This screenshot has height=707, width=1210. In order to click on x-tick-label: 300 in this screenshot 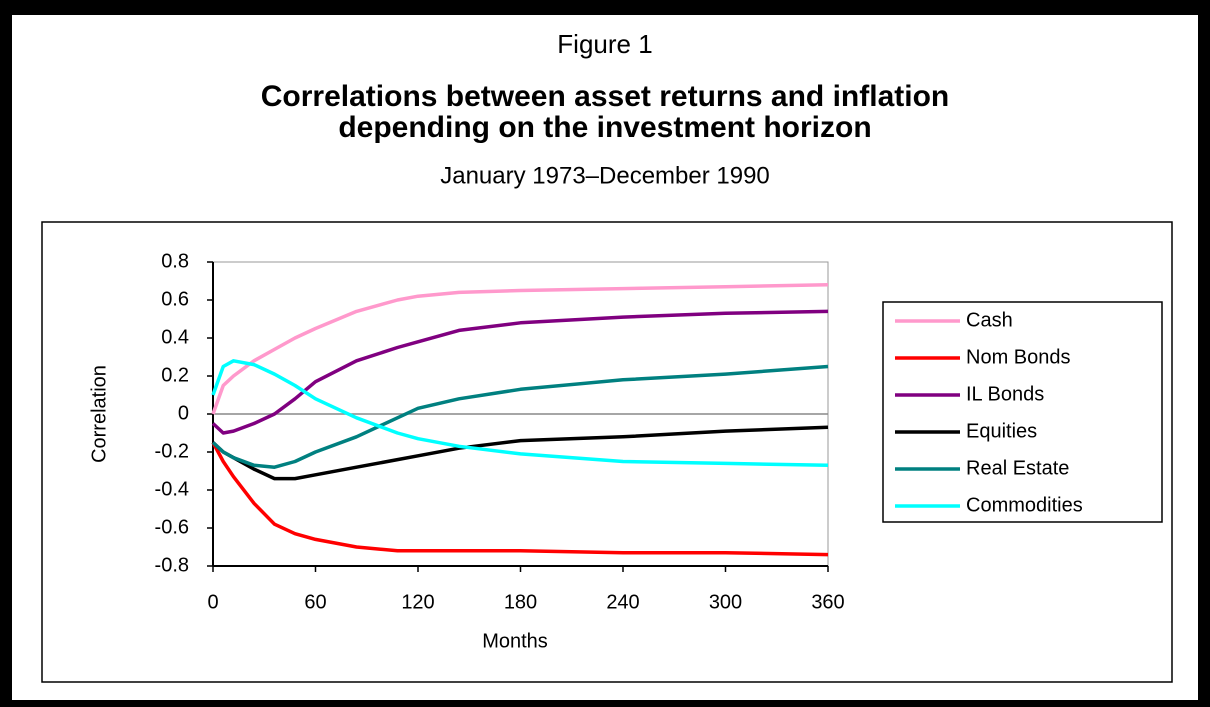, I will do `click(725, 602)`.